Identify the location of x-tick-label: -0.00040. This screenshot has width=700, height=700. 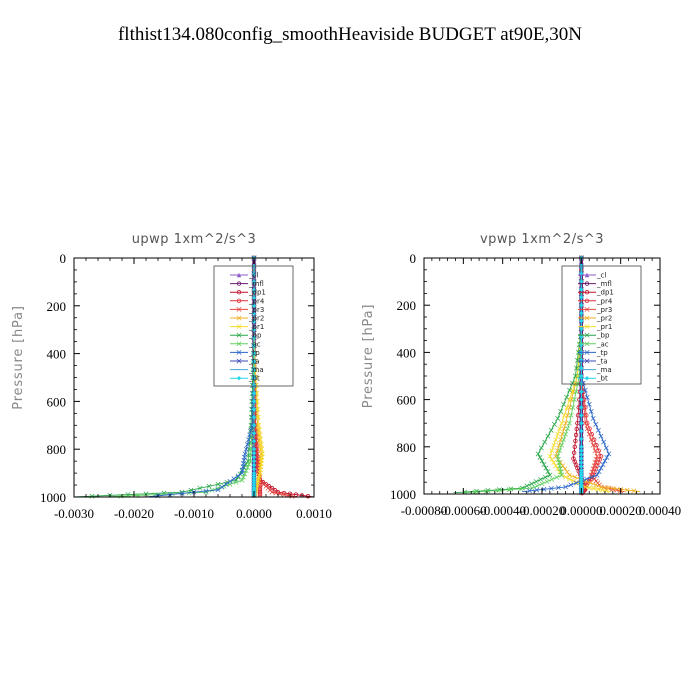
(502, 510).